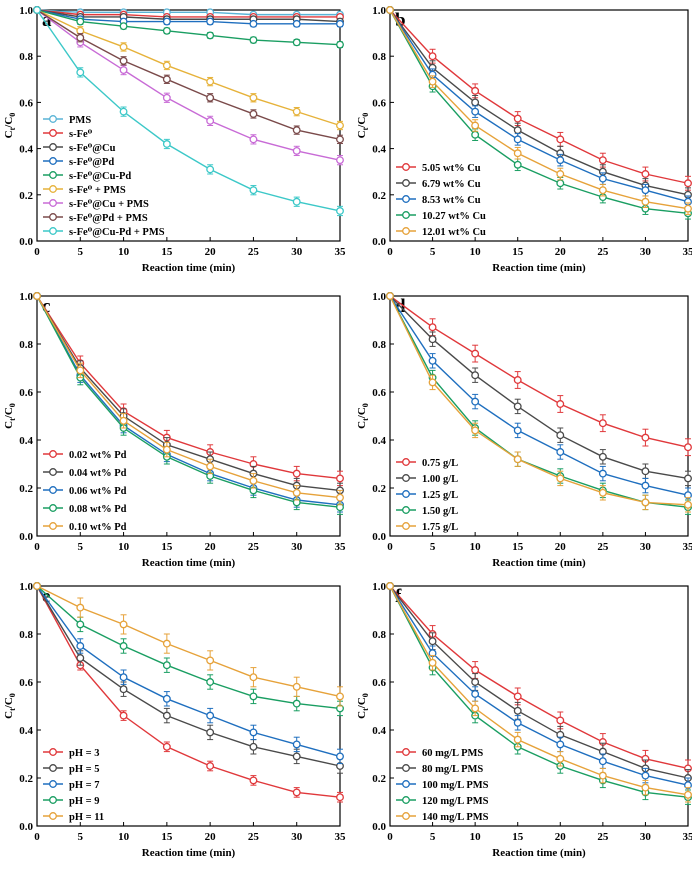 The height and width of the screenshot is (875, 692). Describe the element at coordinates (37, 547) in the screenshot. I see `x-tick-label: 0` at that location.